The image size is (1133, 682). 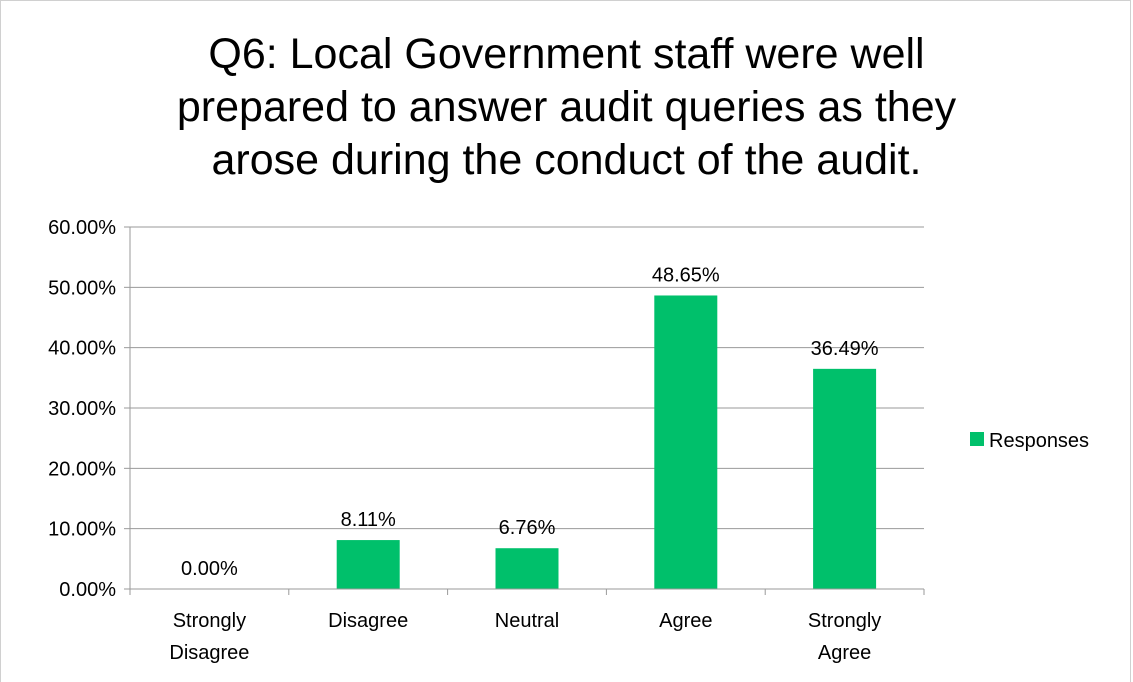 What do you see at coordinates (844, 637) in the screenshot?
I see `x-tick-label: Strongly Agree` at bounding box center [844, 637].